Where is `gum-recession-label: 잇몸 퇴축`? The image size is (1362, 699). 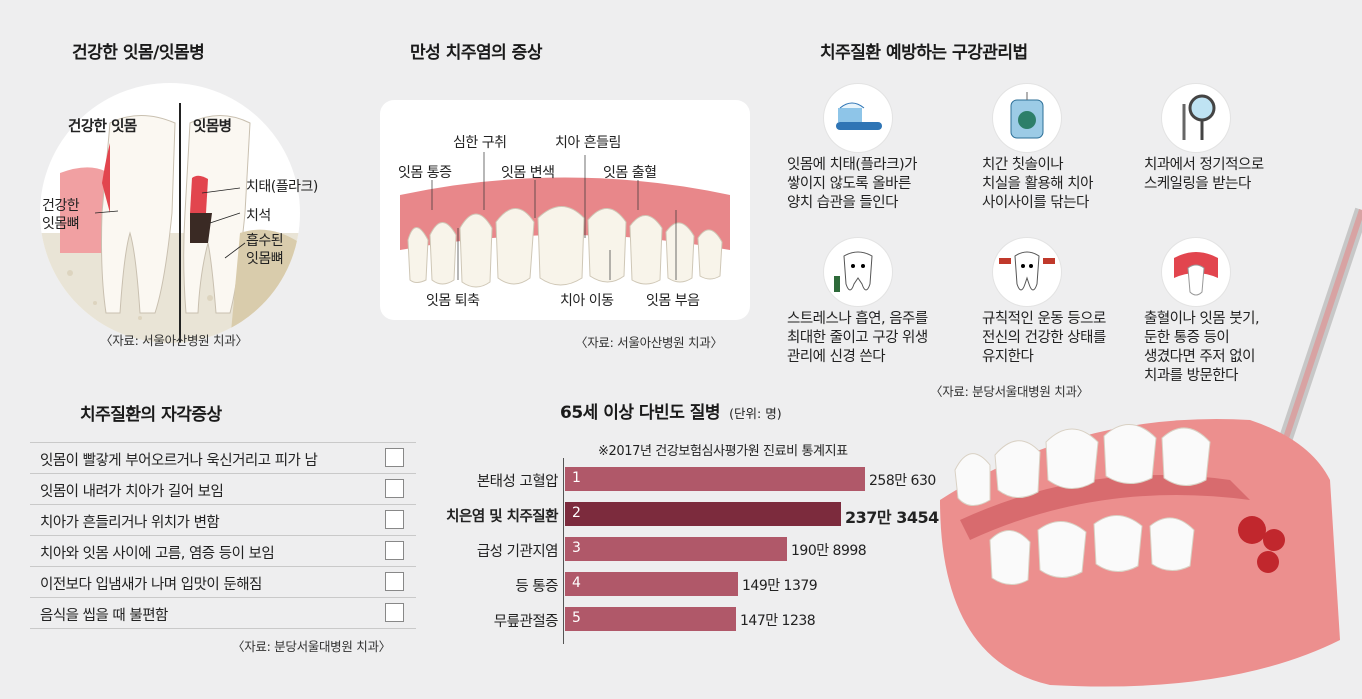
gum-recession-label: 잇몸 퇴축 is located at coordinates (453, 301).